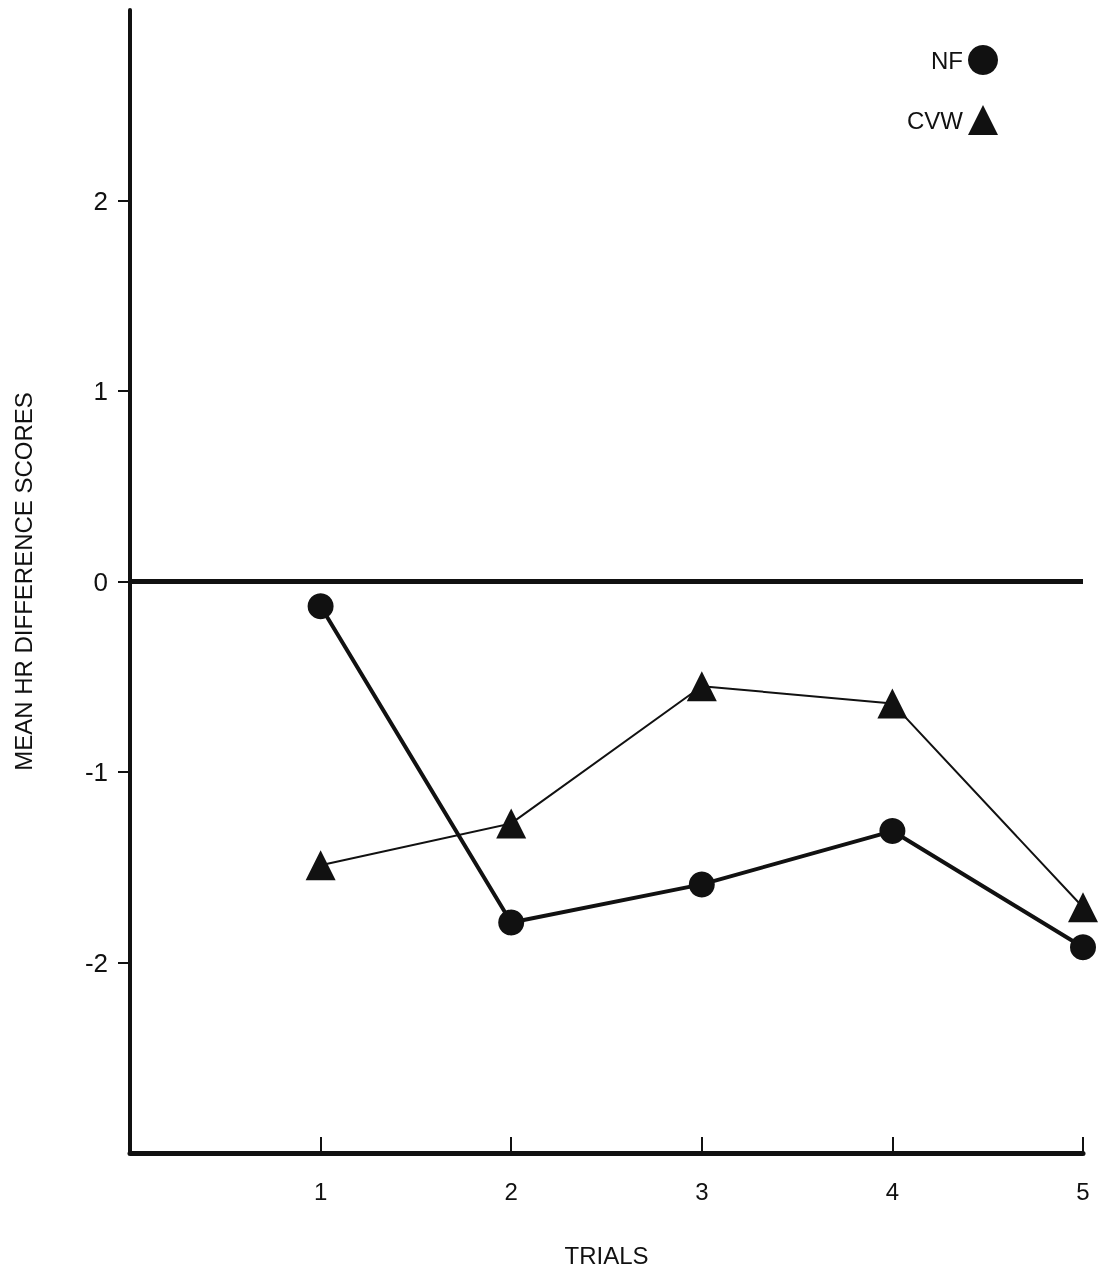  What do you see at coordinates (606, 1255) in the screenshot?
I see `x-axis-title: TRIALS` at bounding box center [606, 1255].